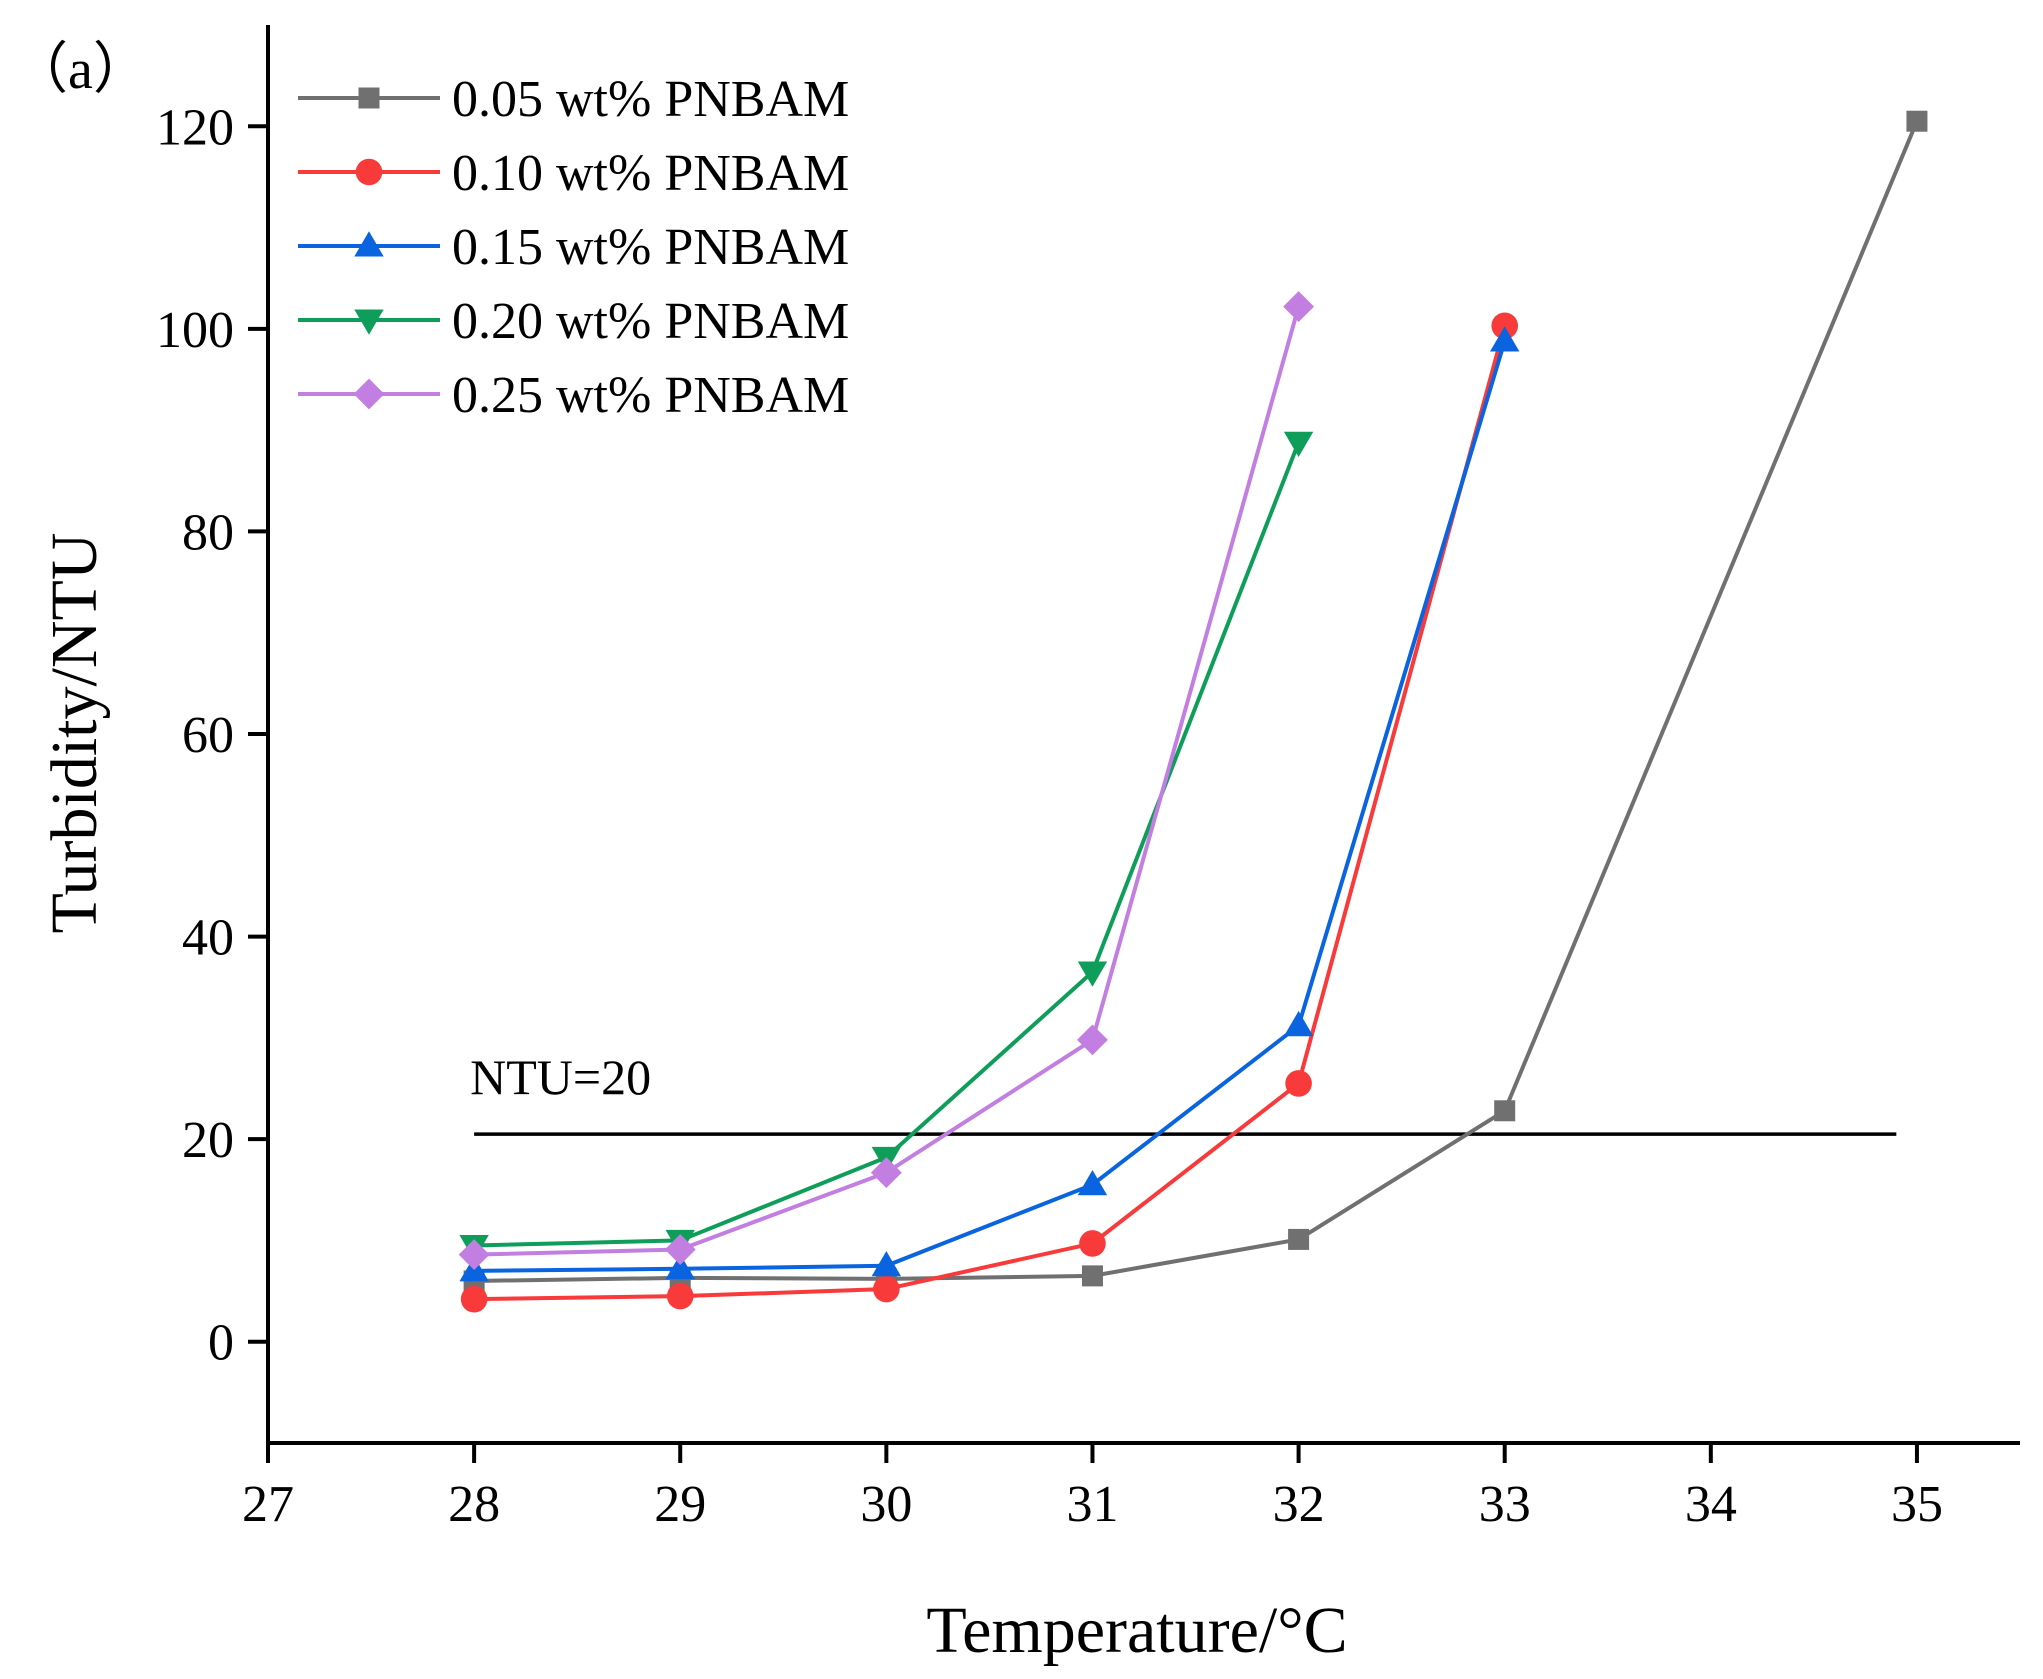 Image resolution: width=2043 pixels, height=1679 pixels. I want to click on y-tick-label: 40, so click(208, 938).